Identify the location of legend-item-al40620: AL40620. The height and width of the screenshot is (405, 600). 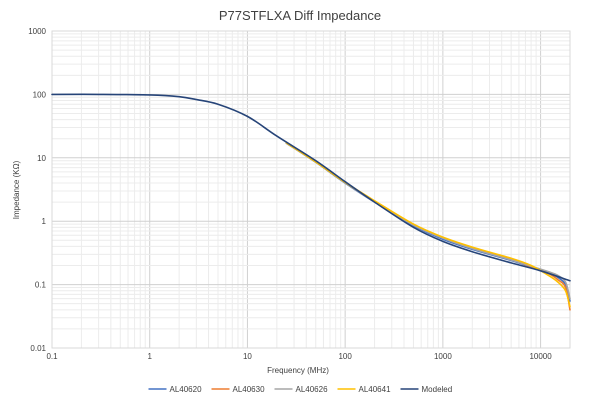
(175, 389).